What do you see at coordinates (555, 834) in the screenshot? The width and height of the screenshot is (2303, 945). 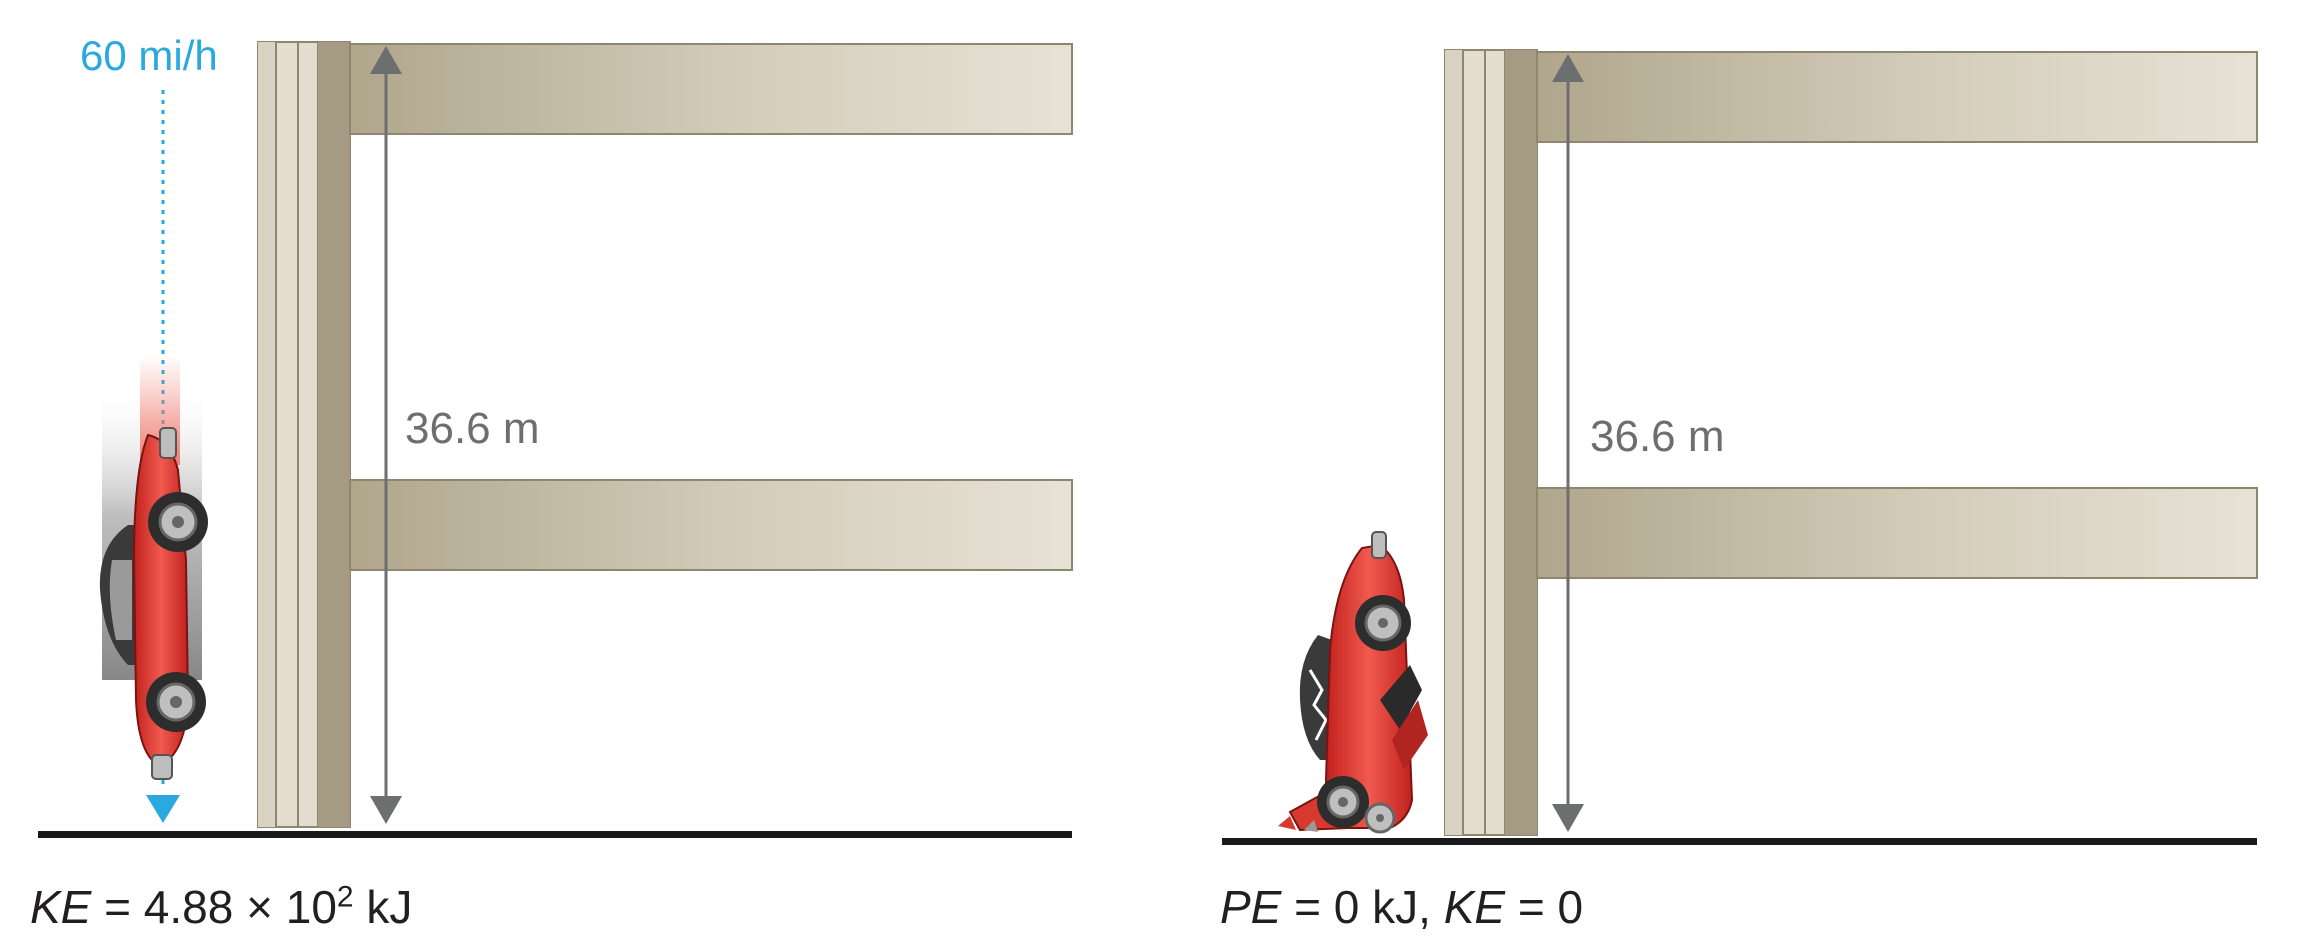 I see `ground-line-left` at bounding box center [555, 834].